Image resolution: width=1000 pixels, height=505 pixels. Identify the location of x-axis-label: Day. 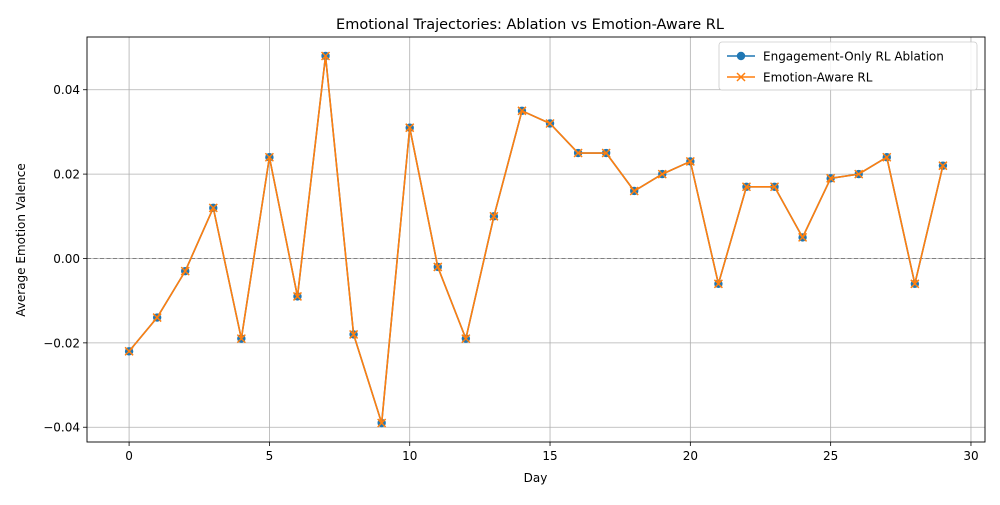
(536, 478).